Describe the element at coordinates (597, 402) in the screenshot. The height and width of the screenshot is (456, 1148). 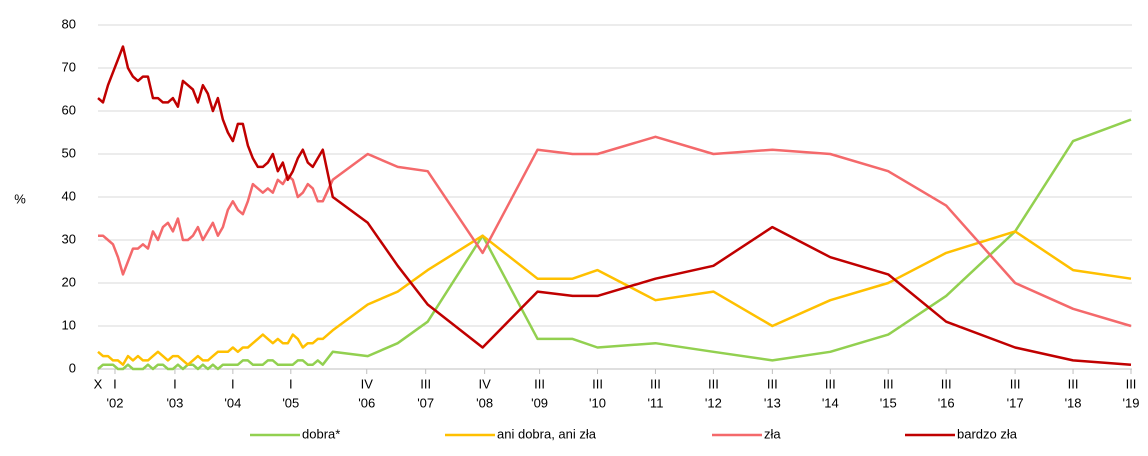
I see `x-tick-year: '10` at that location.